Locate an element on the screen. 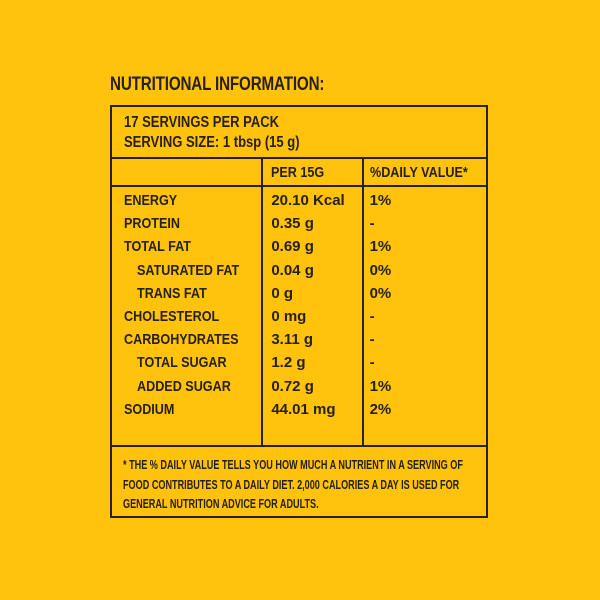  nutrient-name: TOTAL FAT is located at coordinates (157, 247).